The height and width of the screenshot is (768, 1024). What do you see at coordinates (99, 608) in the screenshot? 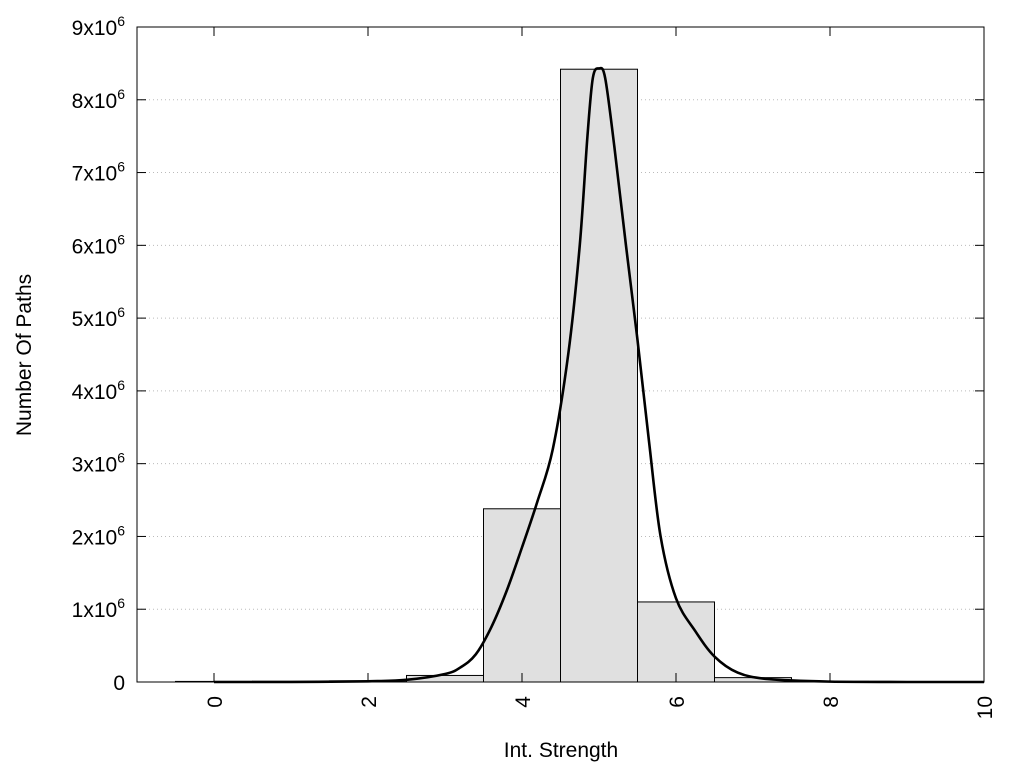
I see `y-tick-label: 1x10⁶` at bounding box center [99, 608].